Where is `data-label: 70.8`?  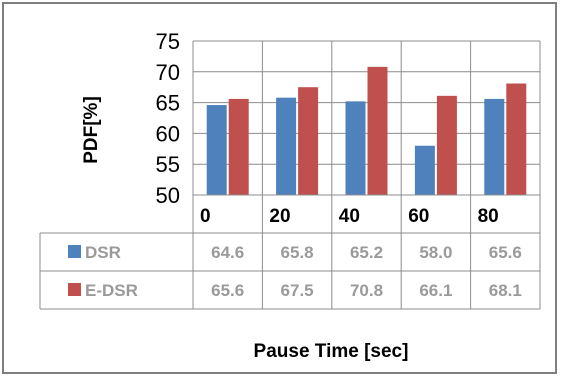
data-label: 70.8 is located at coordinates (366, 290).